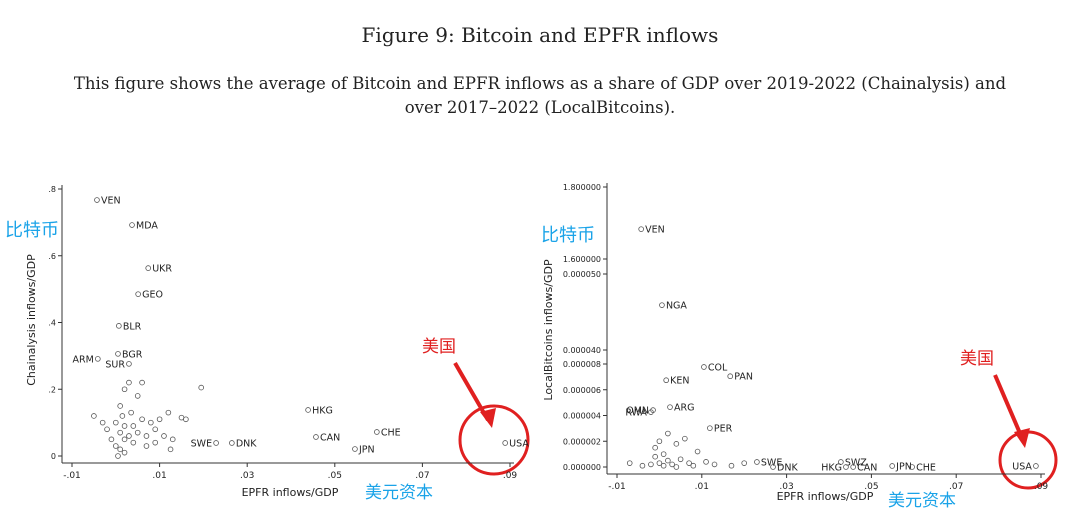  What do you see at coordinates (582, 390) in the screenshot?
I see `y-tick-label: 0.000006` at bounding box center [582, 390].